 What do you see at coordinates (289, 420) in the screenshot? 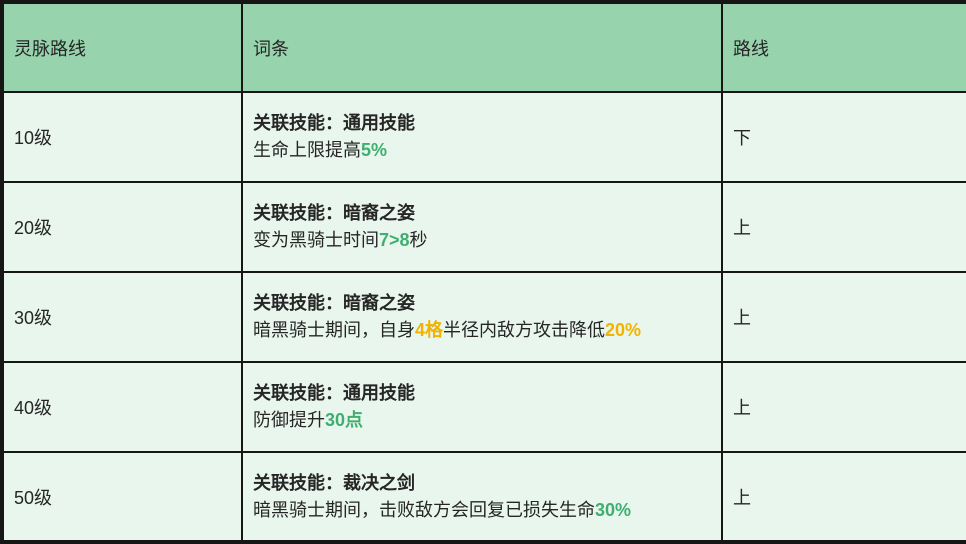
I see `desc-text-segment: 防御提升` at bounding box center [289, 420].